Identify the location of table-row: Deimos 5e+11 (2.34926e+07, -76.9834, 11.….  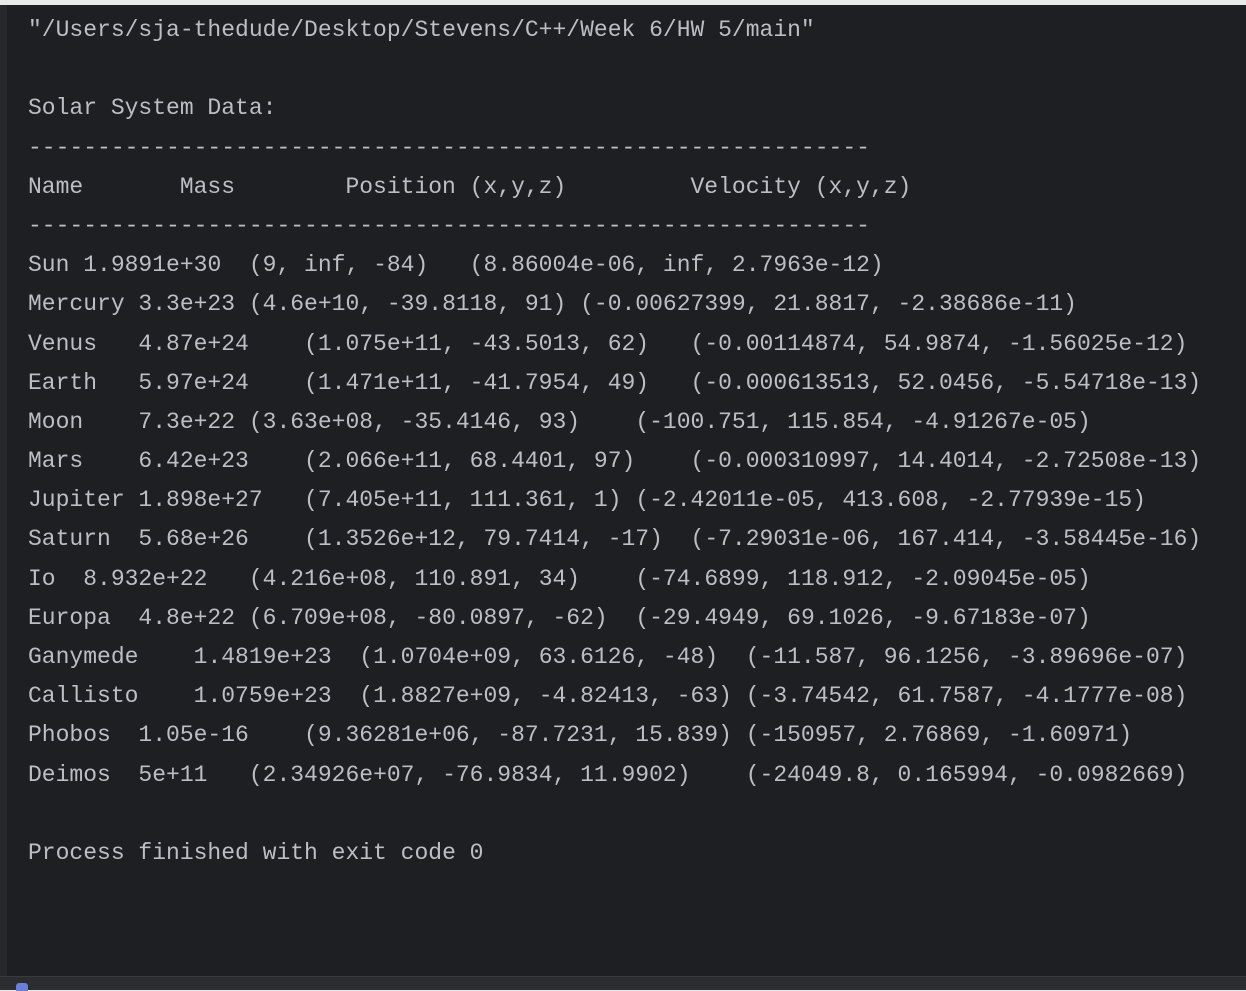
(614, 775).